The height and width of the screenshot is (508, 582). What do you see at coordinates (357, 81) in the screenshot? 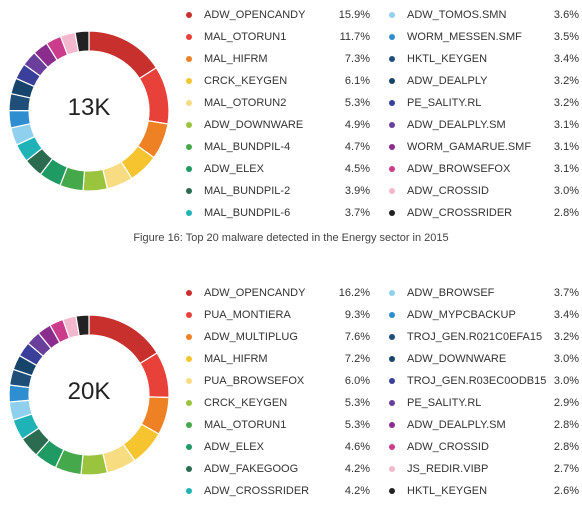
I see `legend-value: 6.1%` at bounding box center [357, 81].